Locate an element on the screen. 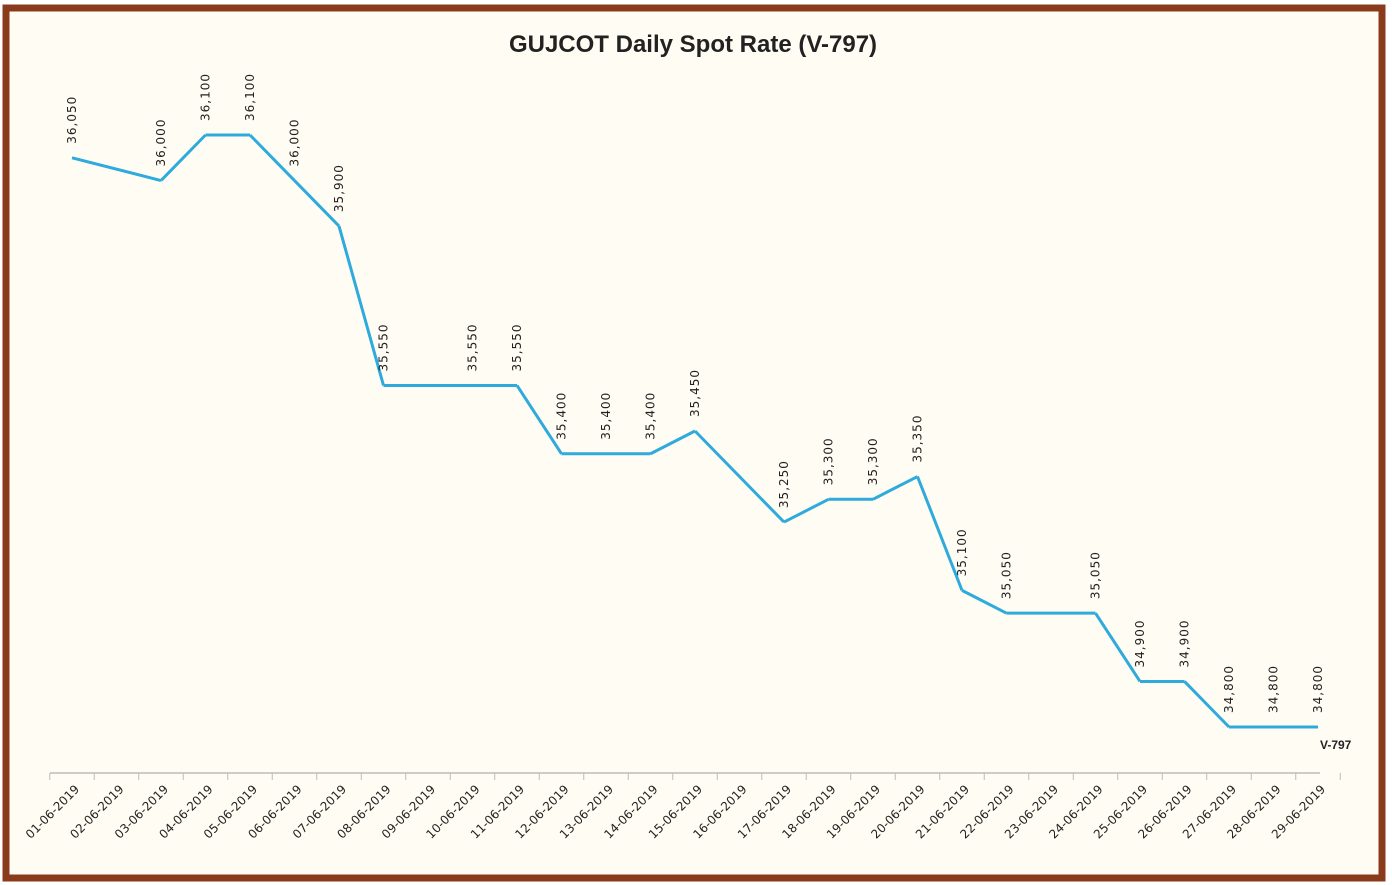  data-label: 35,350 is located at coordinates (918, 439).